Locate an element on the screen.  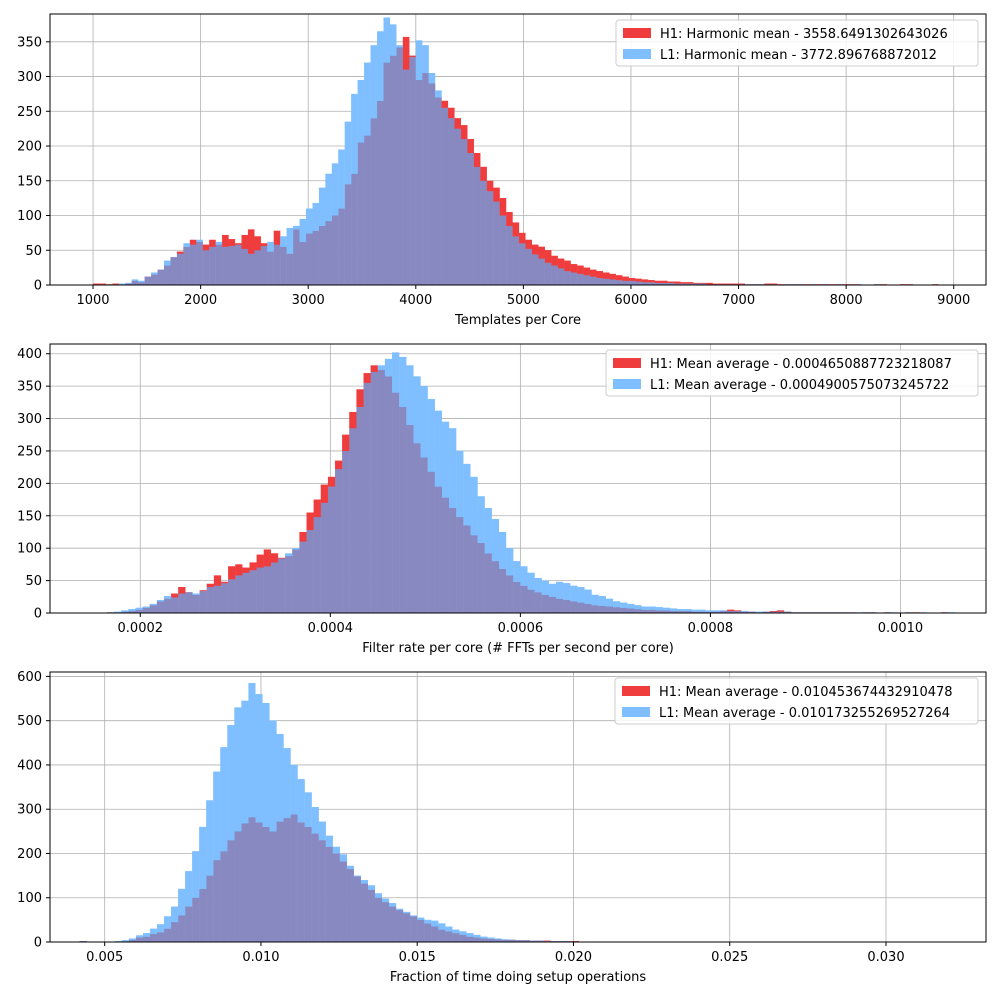
legend-label: L1: Mean average - 0.0004900575073245722 is located at coordinates (799, 385).